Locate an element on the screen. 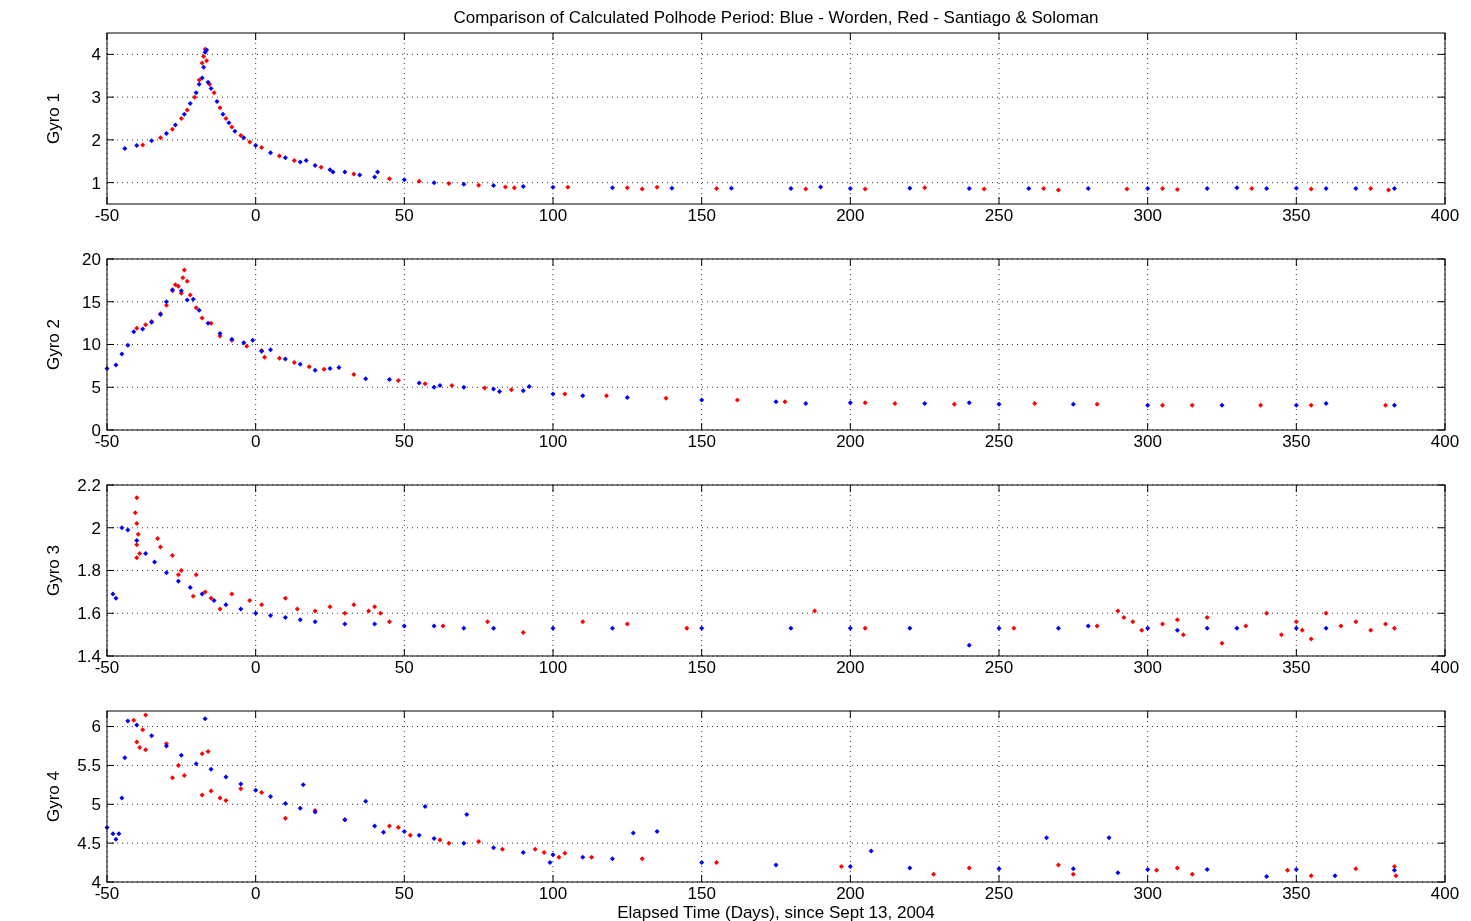  y-axis-title: Gyro 2 is located at coordinates (53, 344).